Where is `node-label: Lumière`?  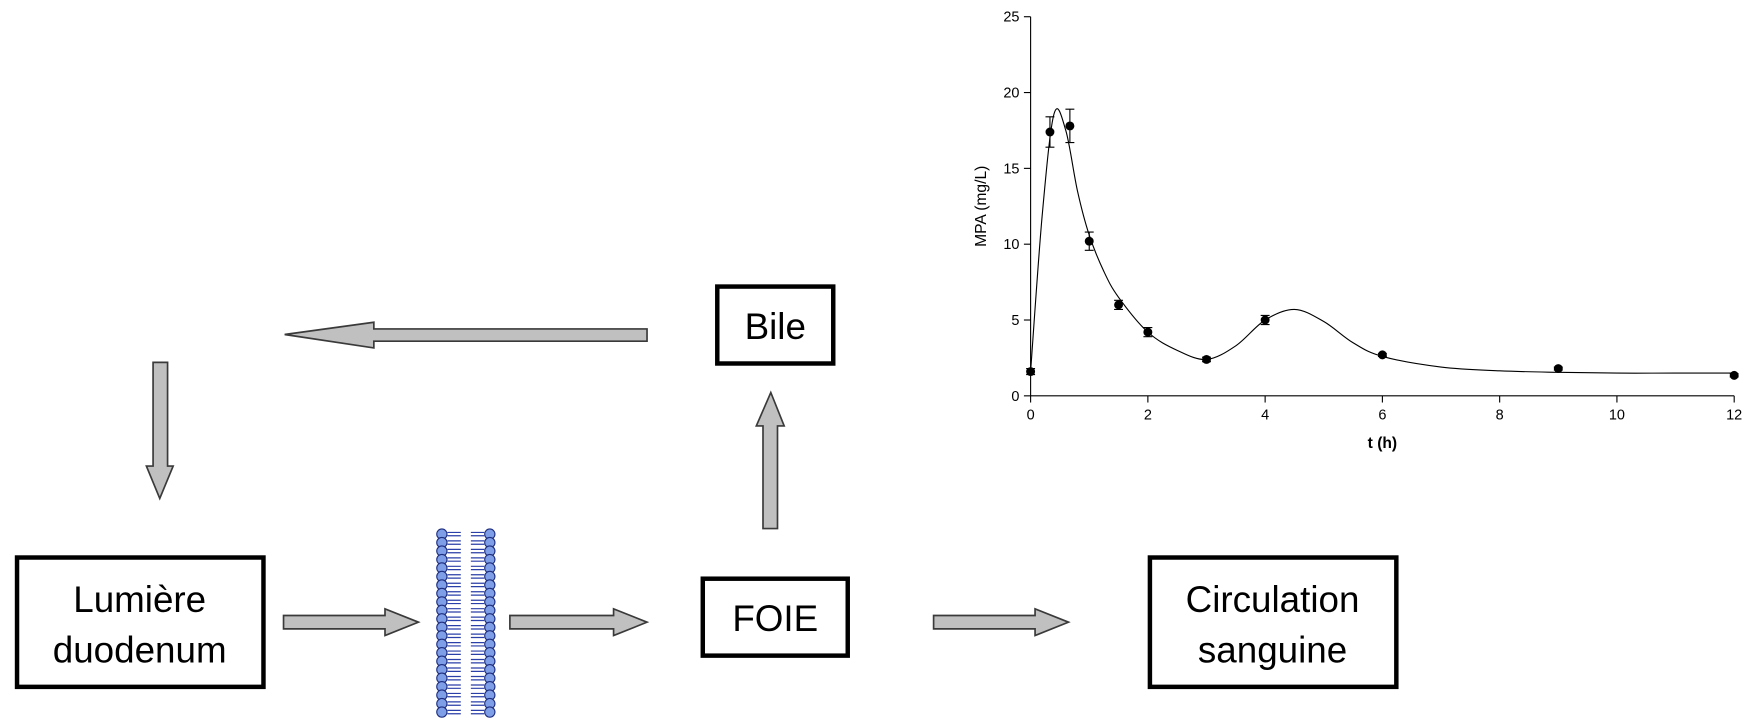 node-label: Lumière is located at coordinates (139, 599).